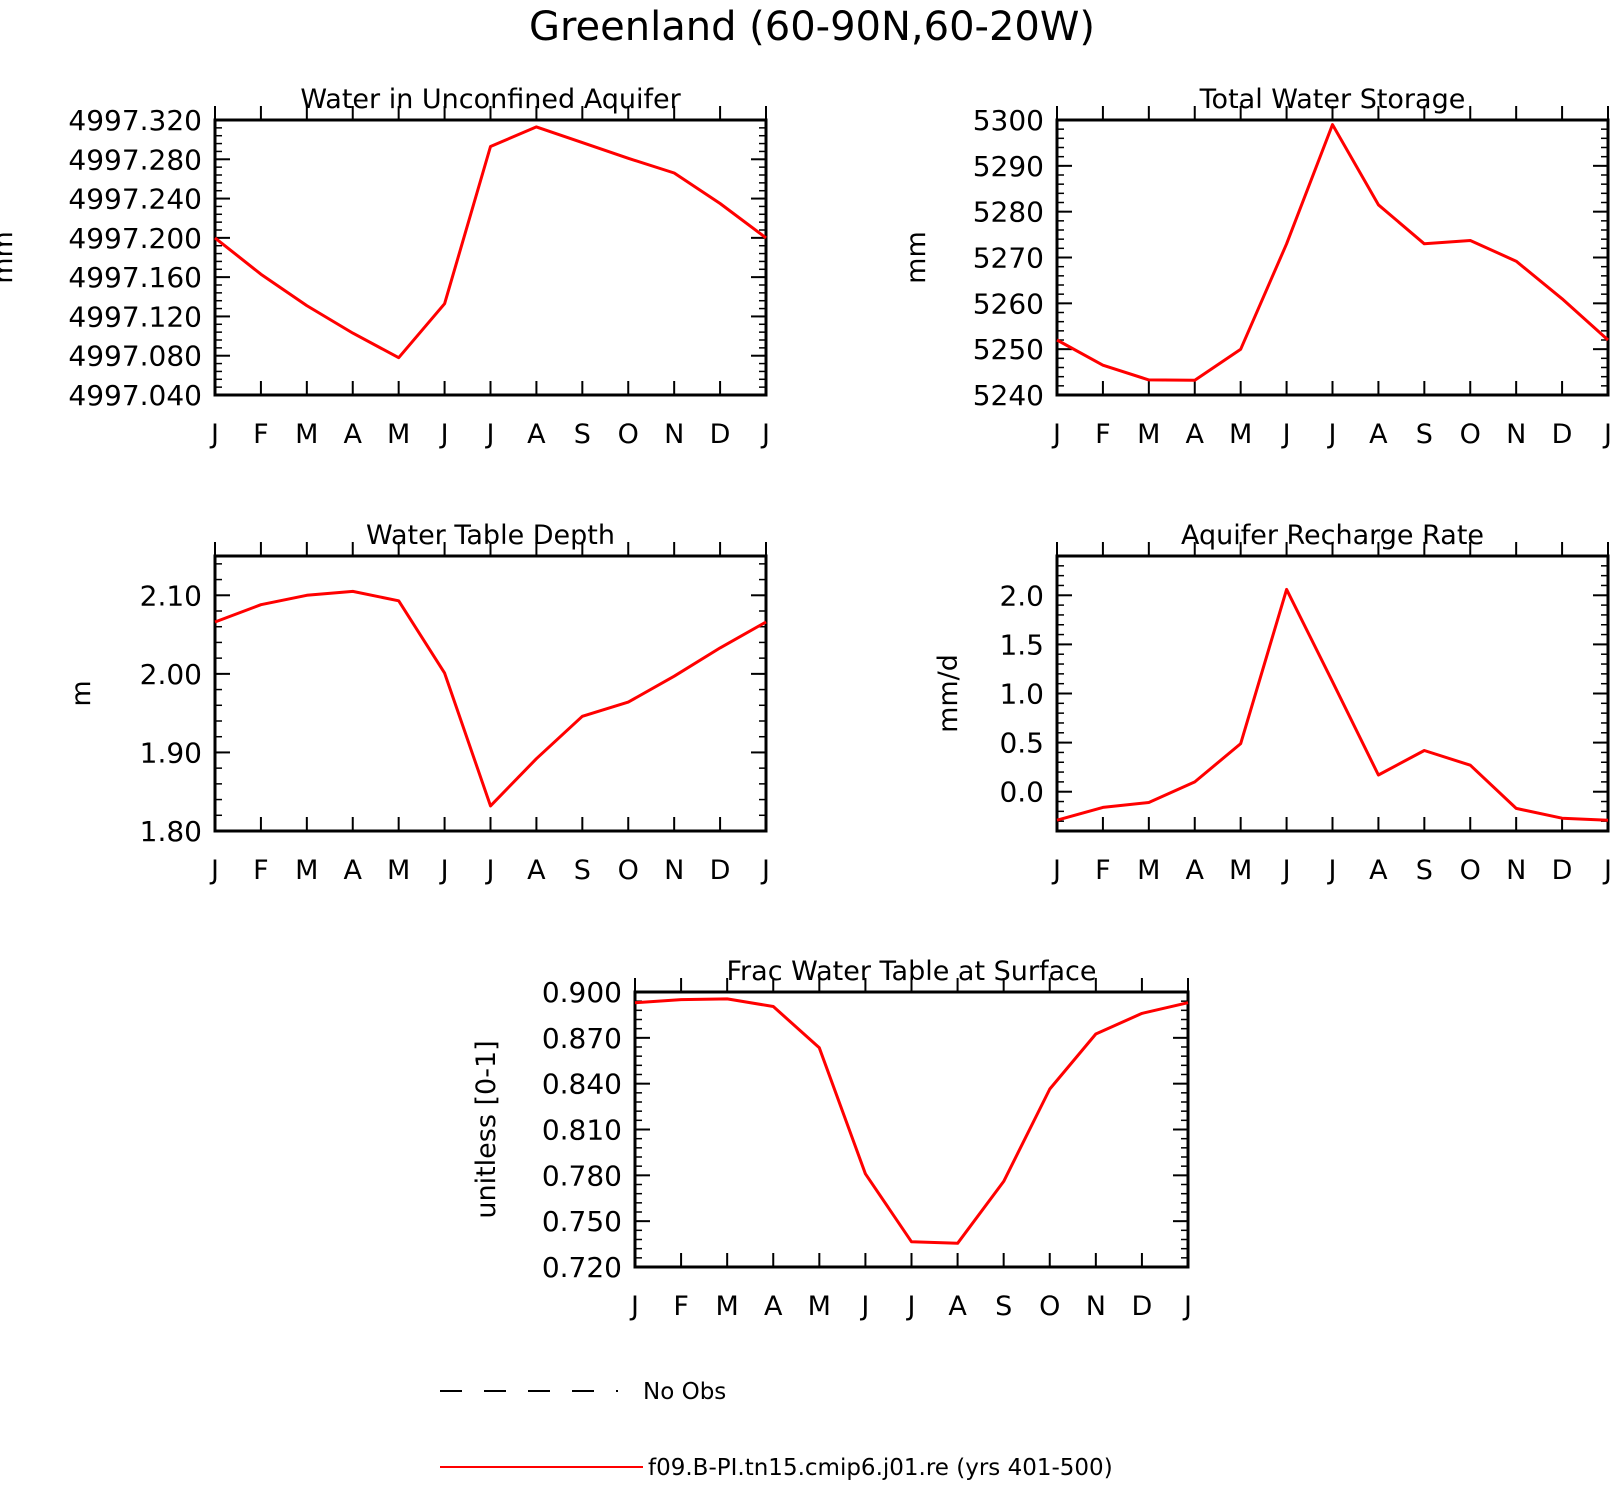  I want to click on y-axis-label: mm/d, so click(948, 693).